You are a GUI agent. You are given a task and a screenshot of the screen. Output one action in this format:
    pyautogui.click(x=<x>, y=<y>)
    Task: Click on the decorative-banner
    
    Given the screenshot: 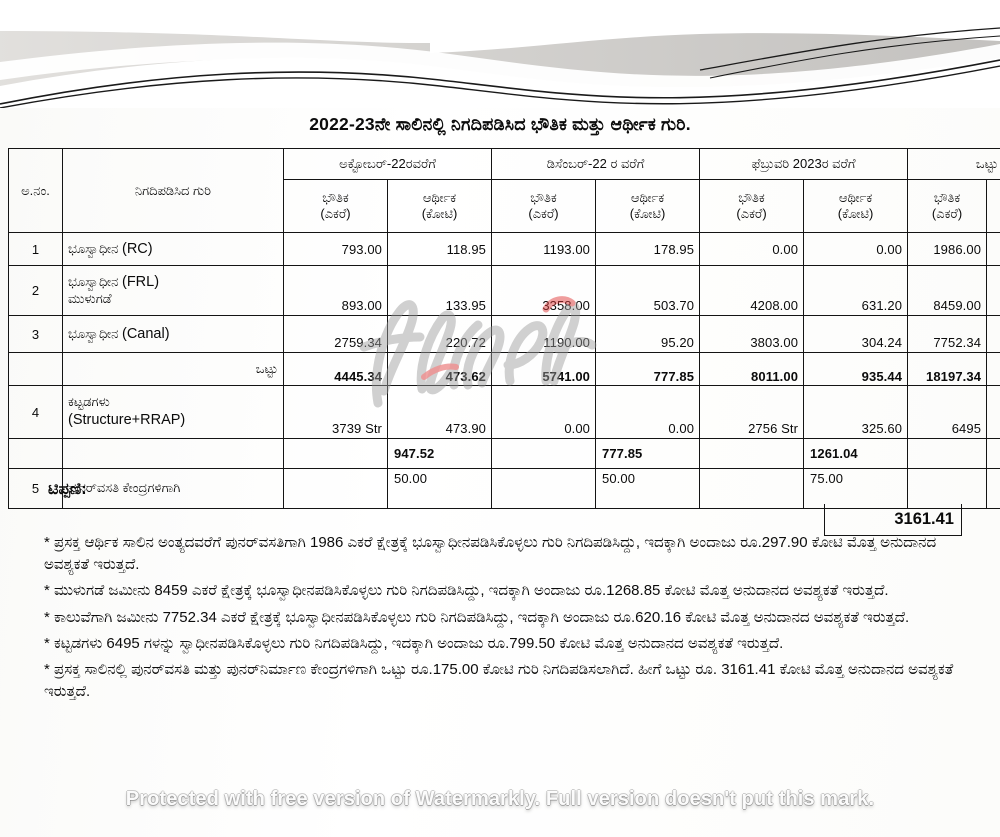 What is the action you would take?
    pyautogui.click(x=500, y=54)
    